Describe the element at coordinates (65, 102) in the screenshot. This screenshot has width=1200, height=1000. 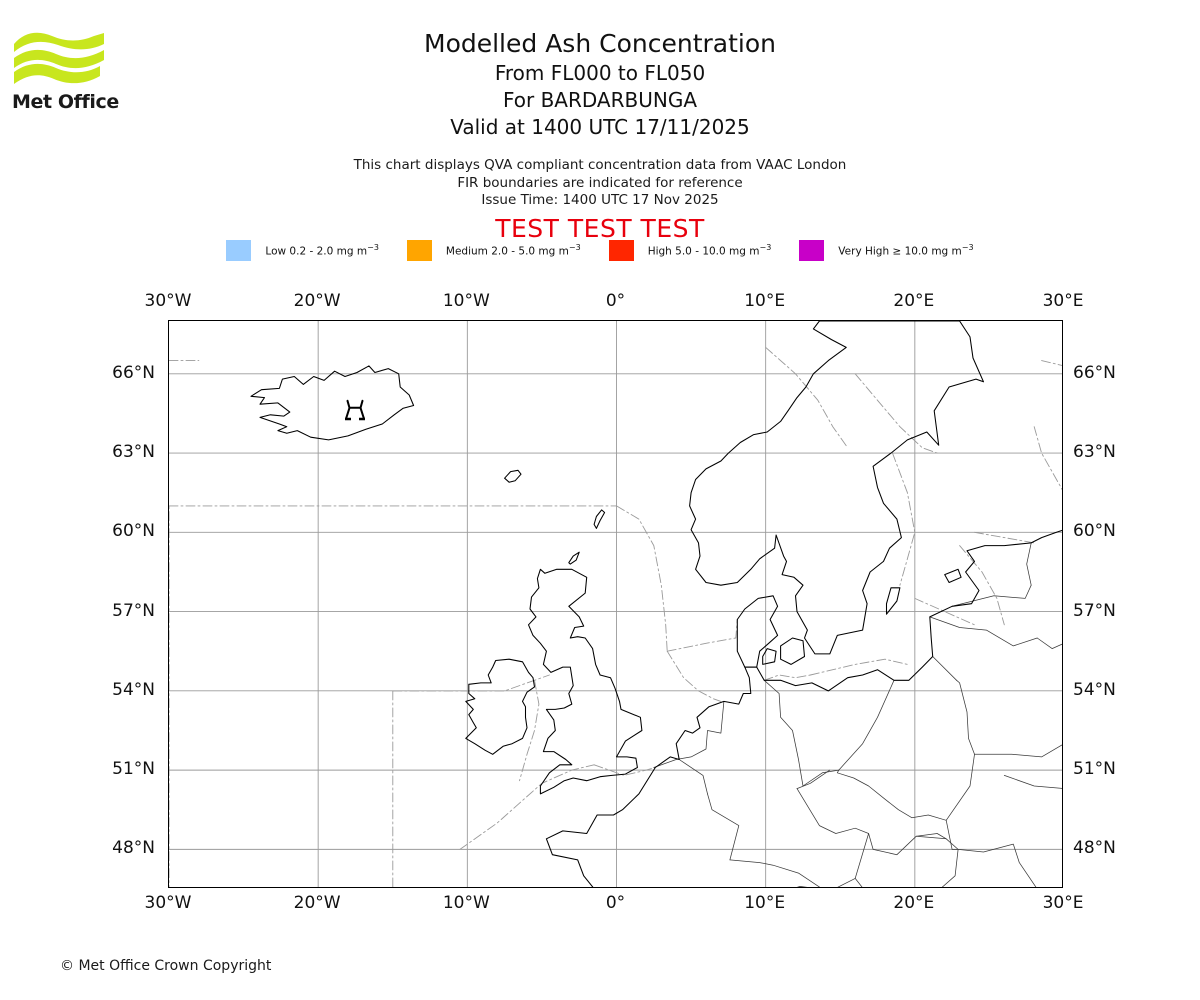
I see `met-office-logo-text: Met Office` at that location.